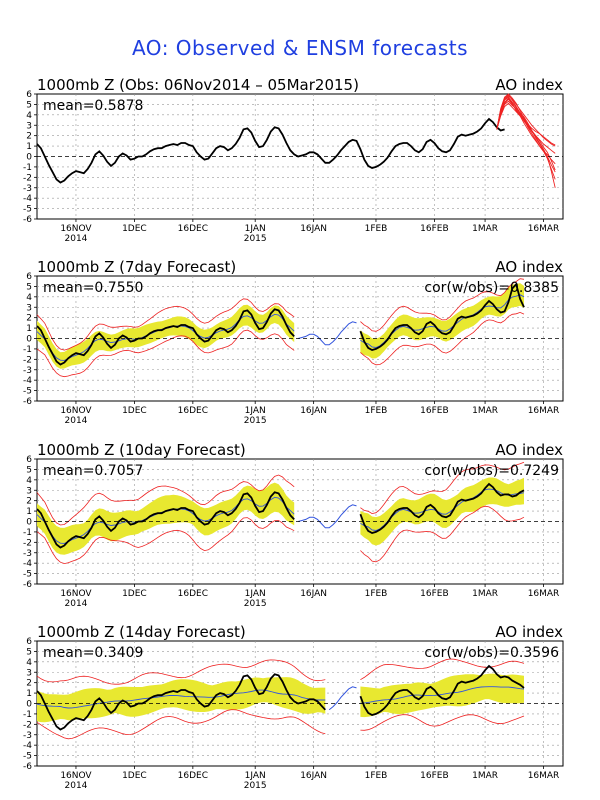 The image size is (600, 800). I want to click on y-tick-label: -1, so click(27, 350).